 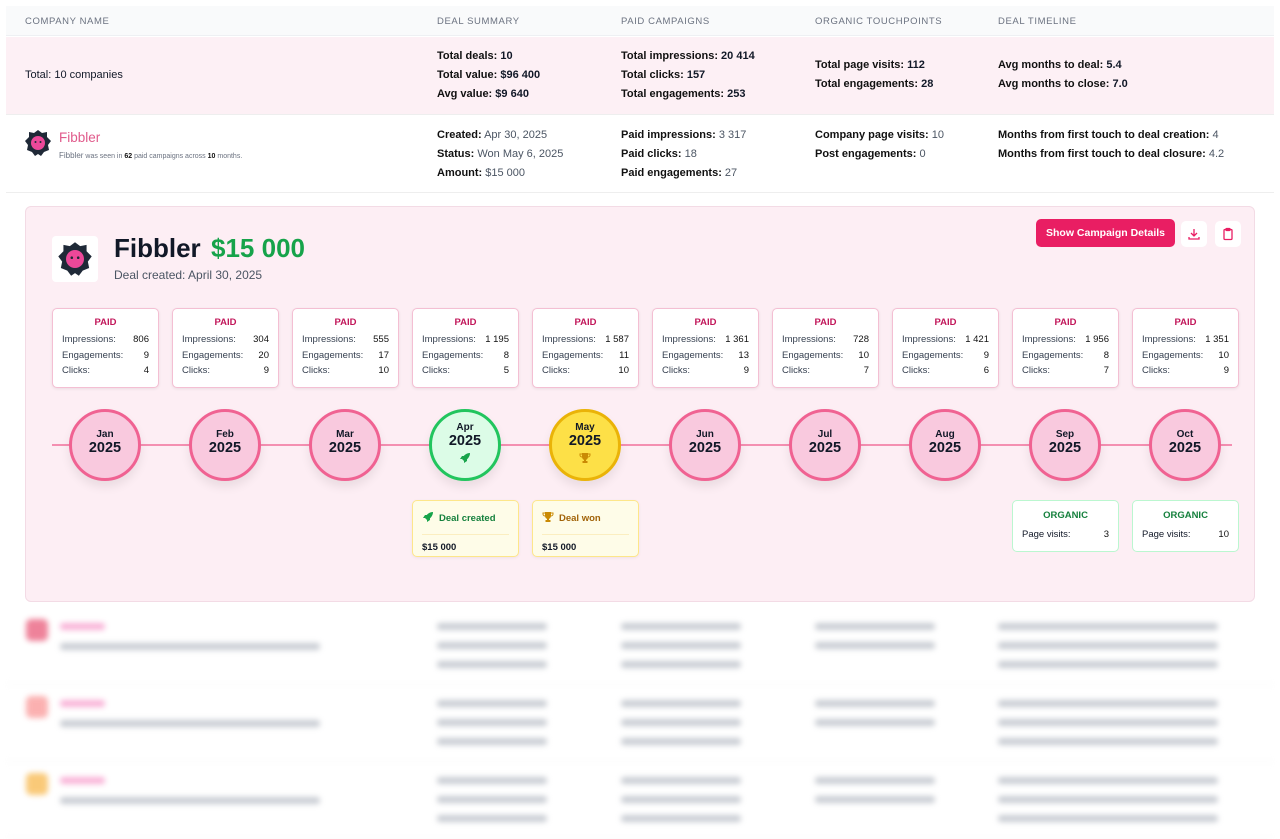 I want to click on month-node-mar: Mar 2025, so click(x=345, y=445).